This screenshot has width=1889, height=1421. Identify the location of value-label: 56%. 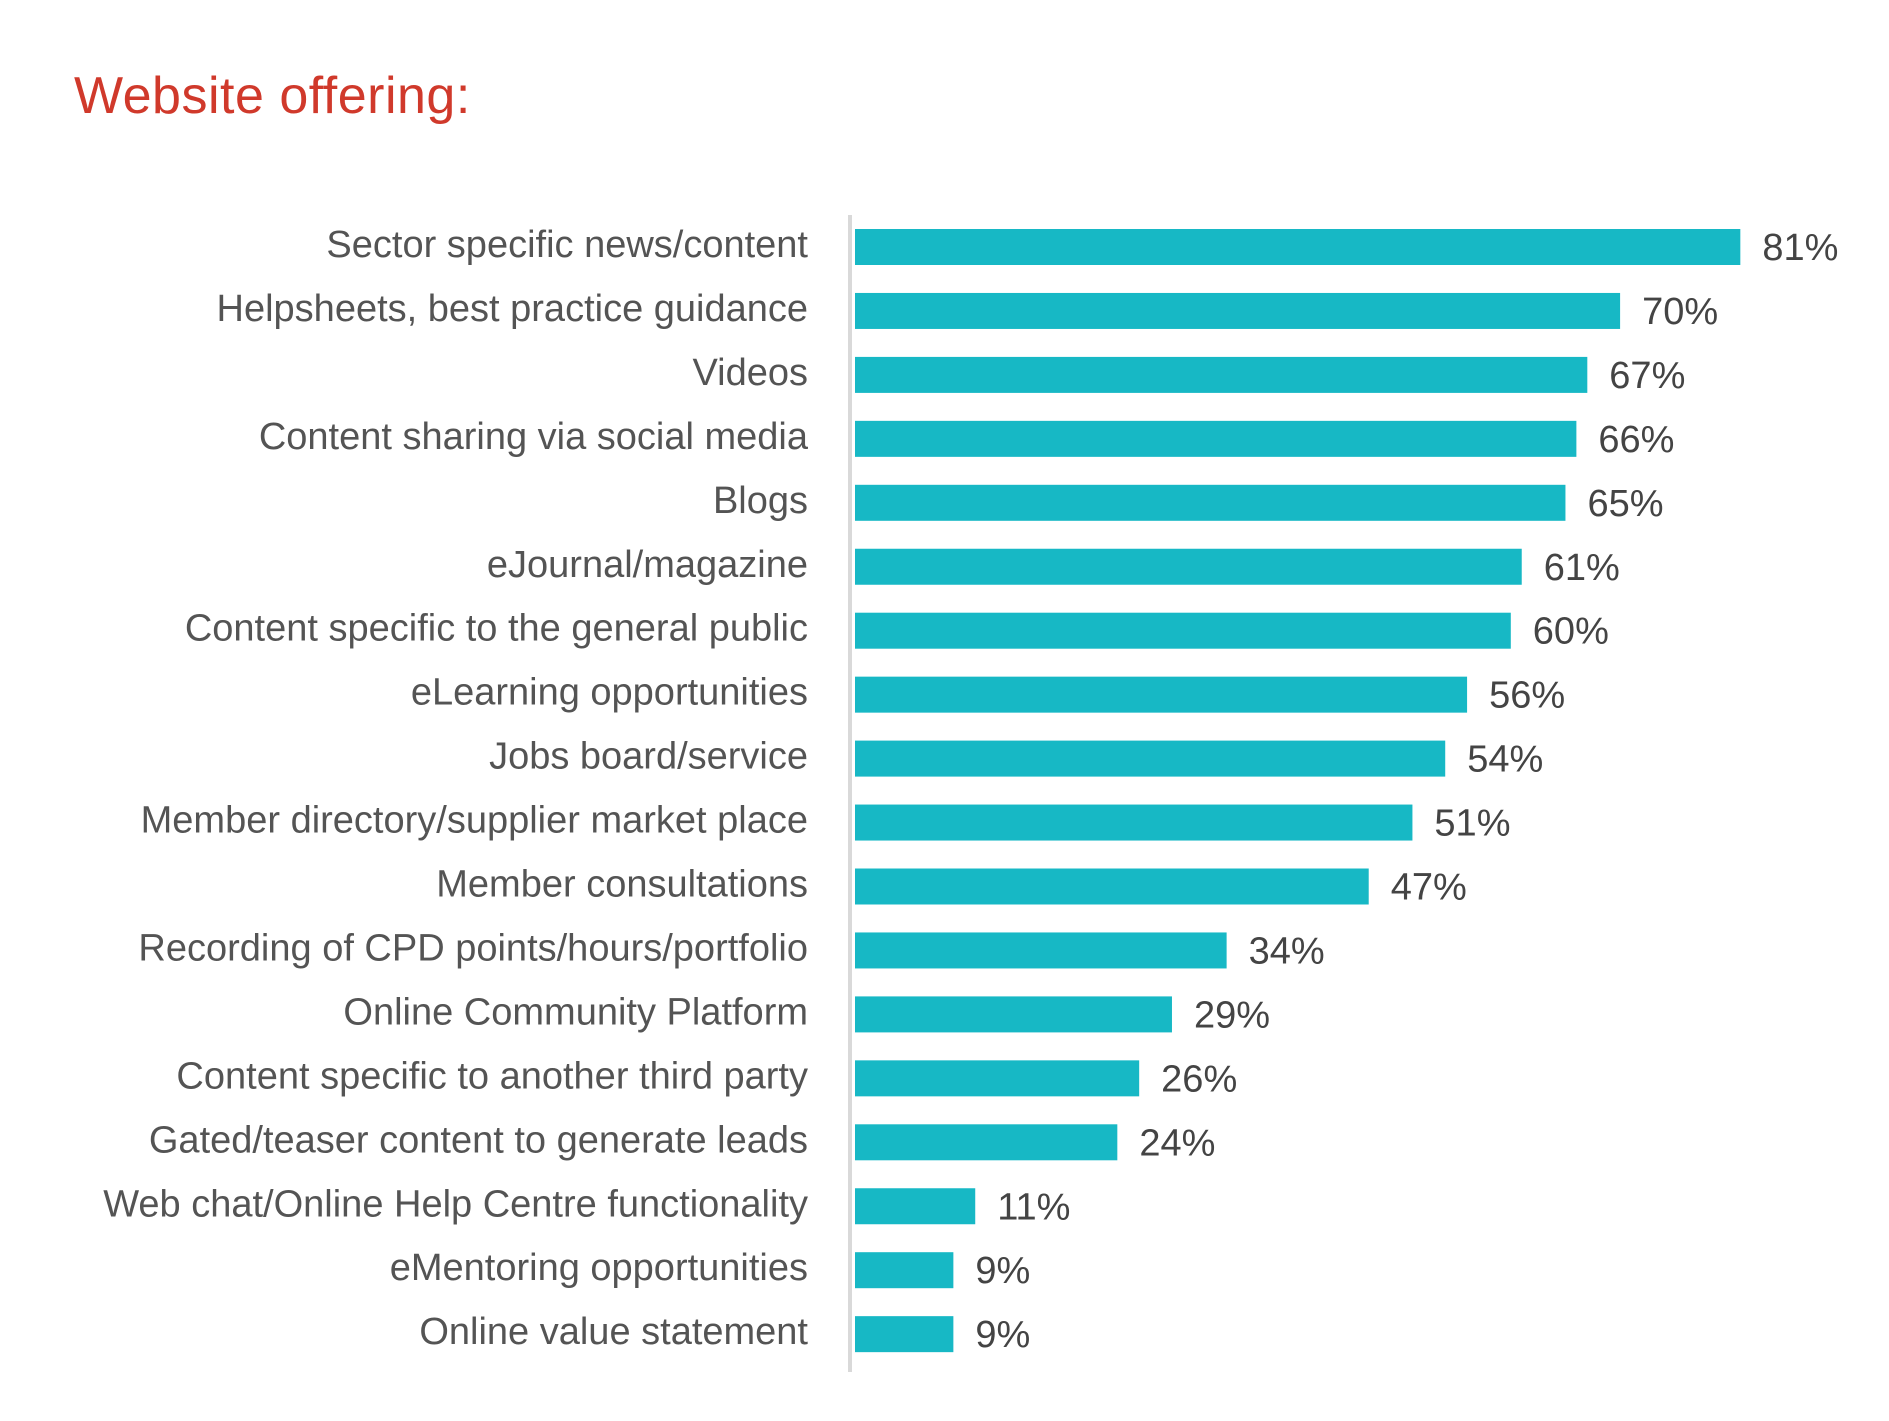
(1527, 696).